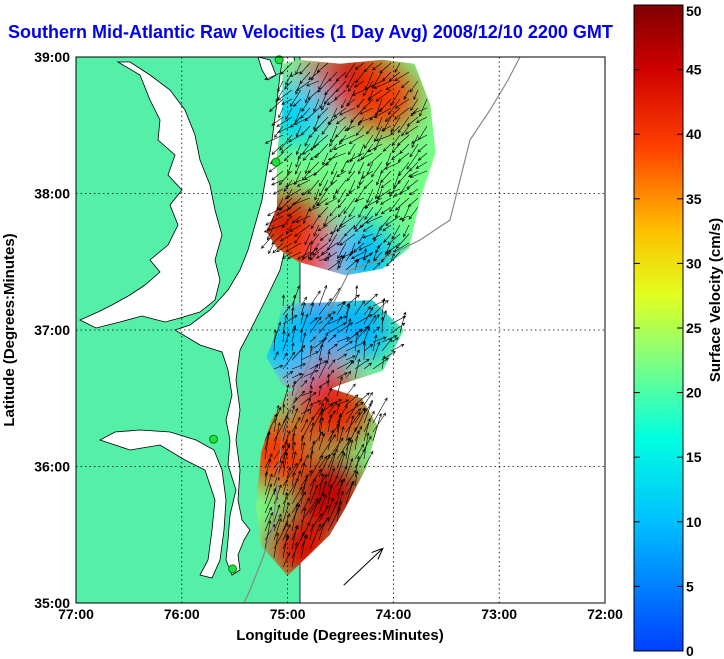 This screenshot has width=724, height=659. What do you see at coordinates (76, 614) in the screenshot?
I see `x-tick-label: 77:00` at bounding box center [76, 614].